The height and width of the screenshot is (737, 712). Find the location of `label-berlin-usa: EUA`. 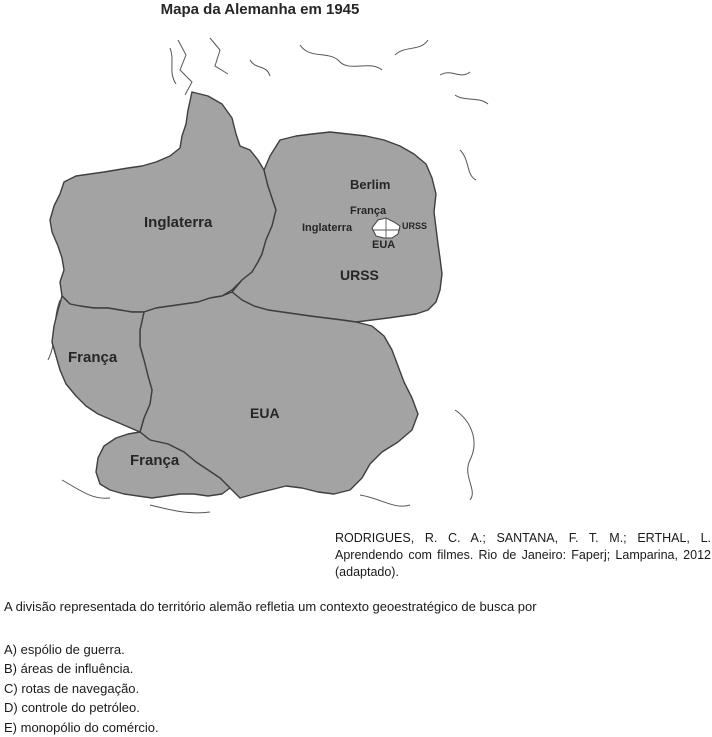

label-berlin-usa: EUA is located at coordinates (383, 245).